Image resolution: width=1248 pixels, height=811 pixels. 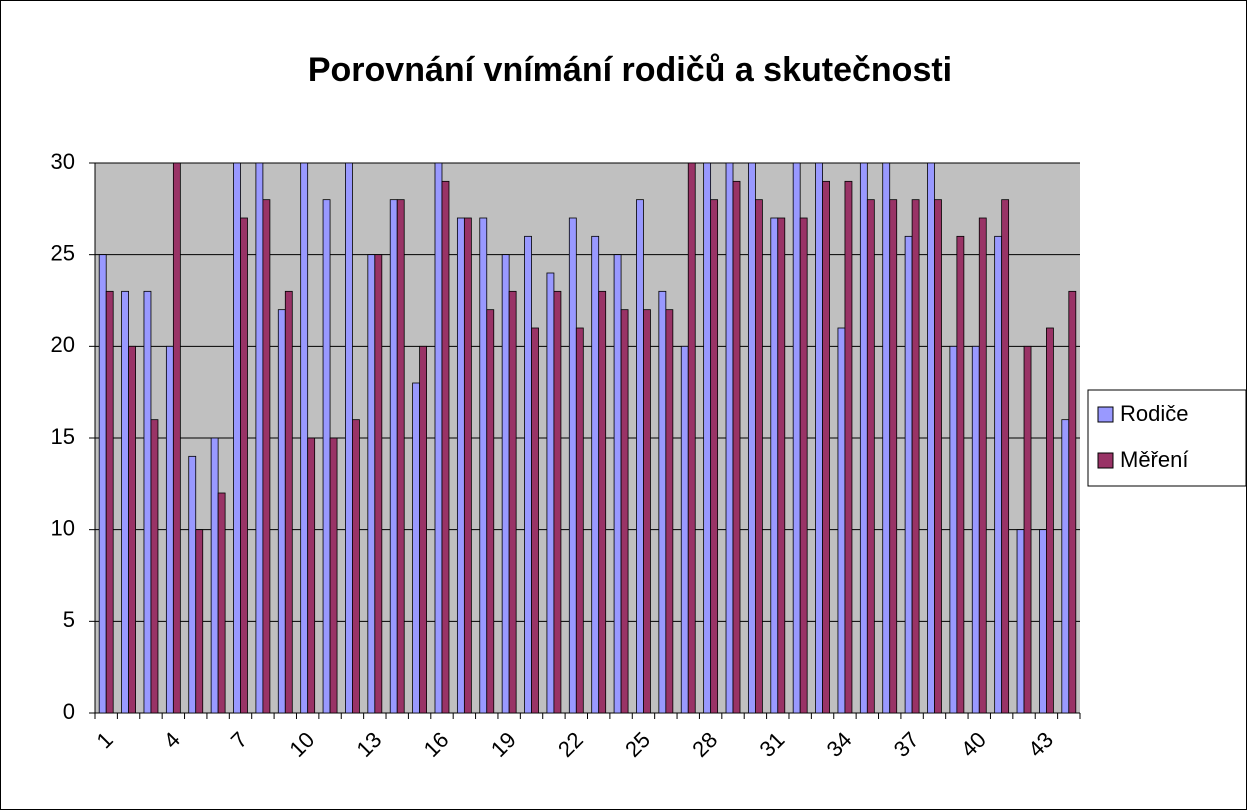 What do you see at coordinates (63, 527) in the screenshot?
I see `y-tick-label: 10` at bounding box center [63, 527].